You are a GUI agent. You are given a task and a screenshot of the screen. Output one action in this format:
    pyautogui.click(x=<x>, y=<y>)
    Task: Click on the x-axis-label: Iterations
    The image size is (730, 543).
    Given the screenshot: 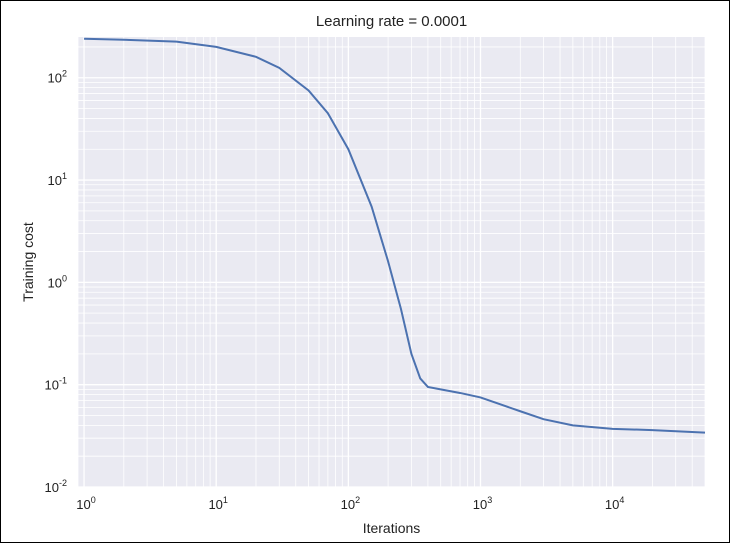 What is the action you would take?
    pyautogui.click(x=392, y=528)
    